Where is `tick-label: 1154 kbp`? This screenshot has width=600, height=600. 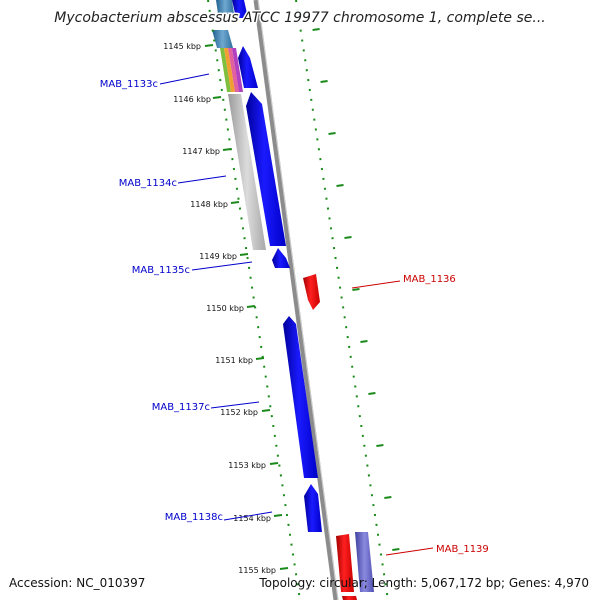 tick-label: 1154 kbp is located at coordinates (252, 518).